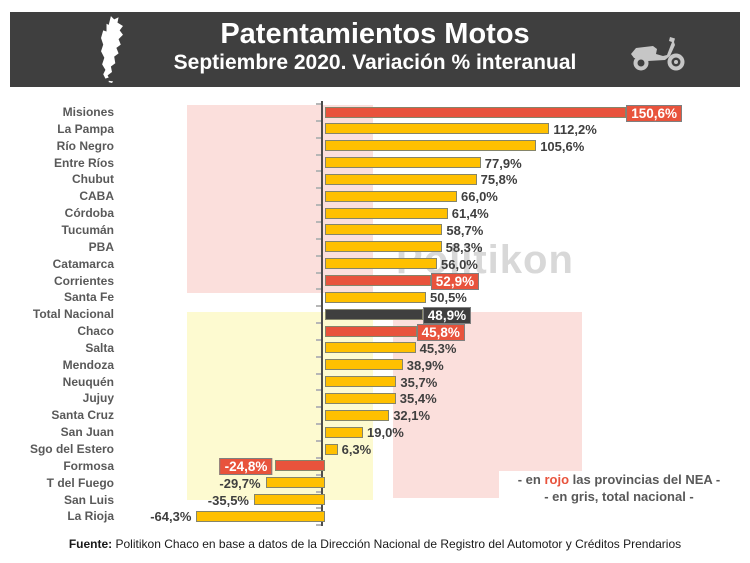 The width and height of the screenshot is (750, 563). I want to click on chart-row: La Rioja -64,3%, so click(375, 516).